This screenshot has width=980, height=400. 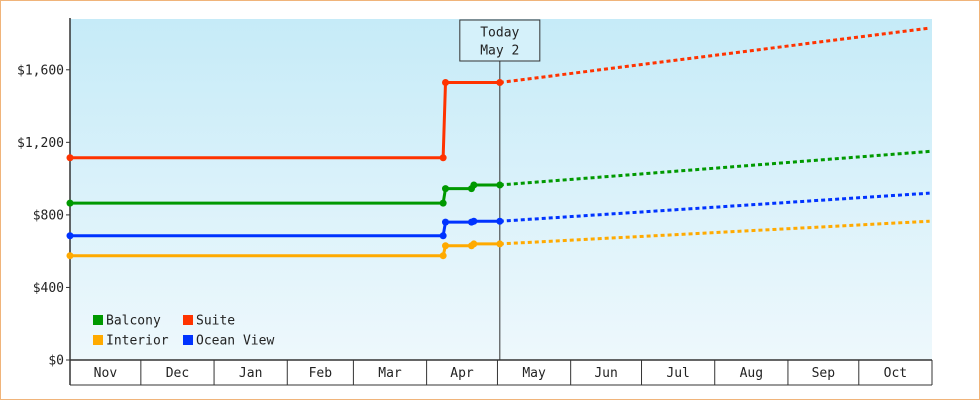 I want to click on series-interior, so click(x=498, y=239).